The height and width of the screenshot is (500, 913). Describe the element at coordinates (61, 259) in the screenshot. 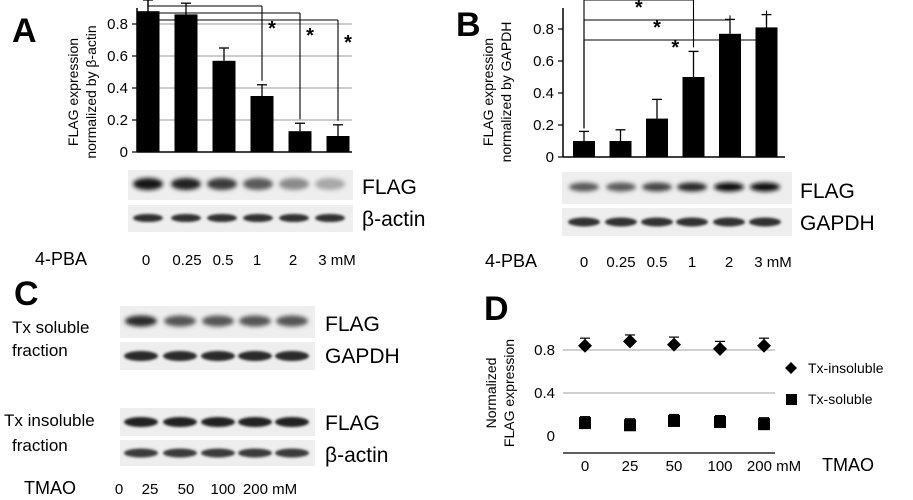

I see `panel-a-treatment-label: 4-PBA` at that location.